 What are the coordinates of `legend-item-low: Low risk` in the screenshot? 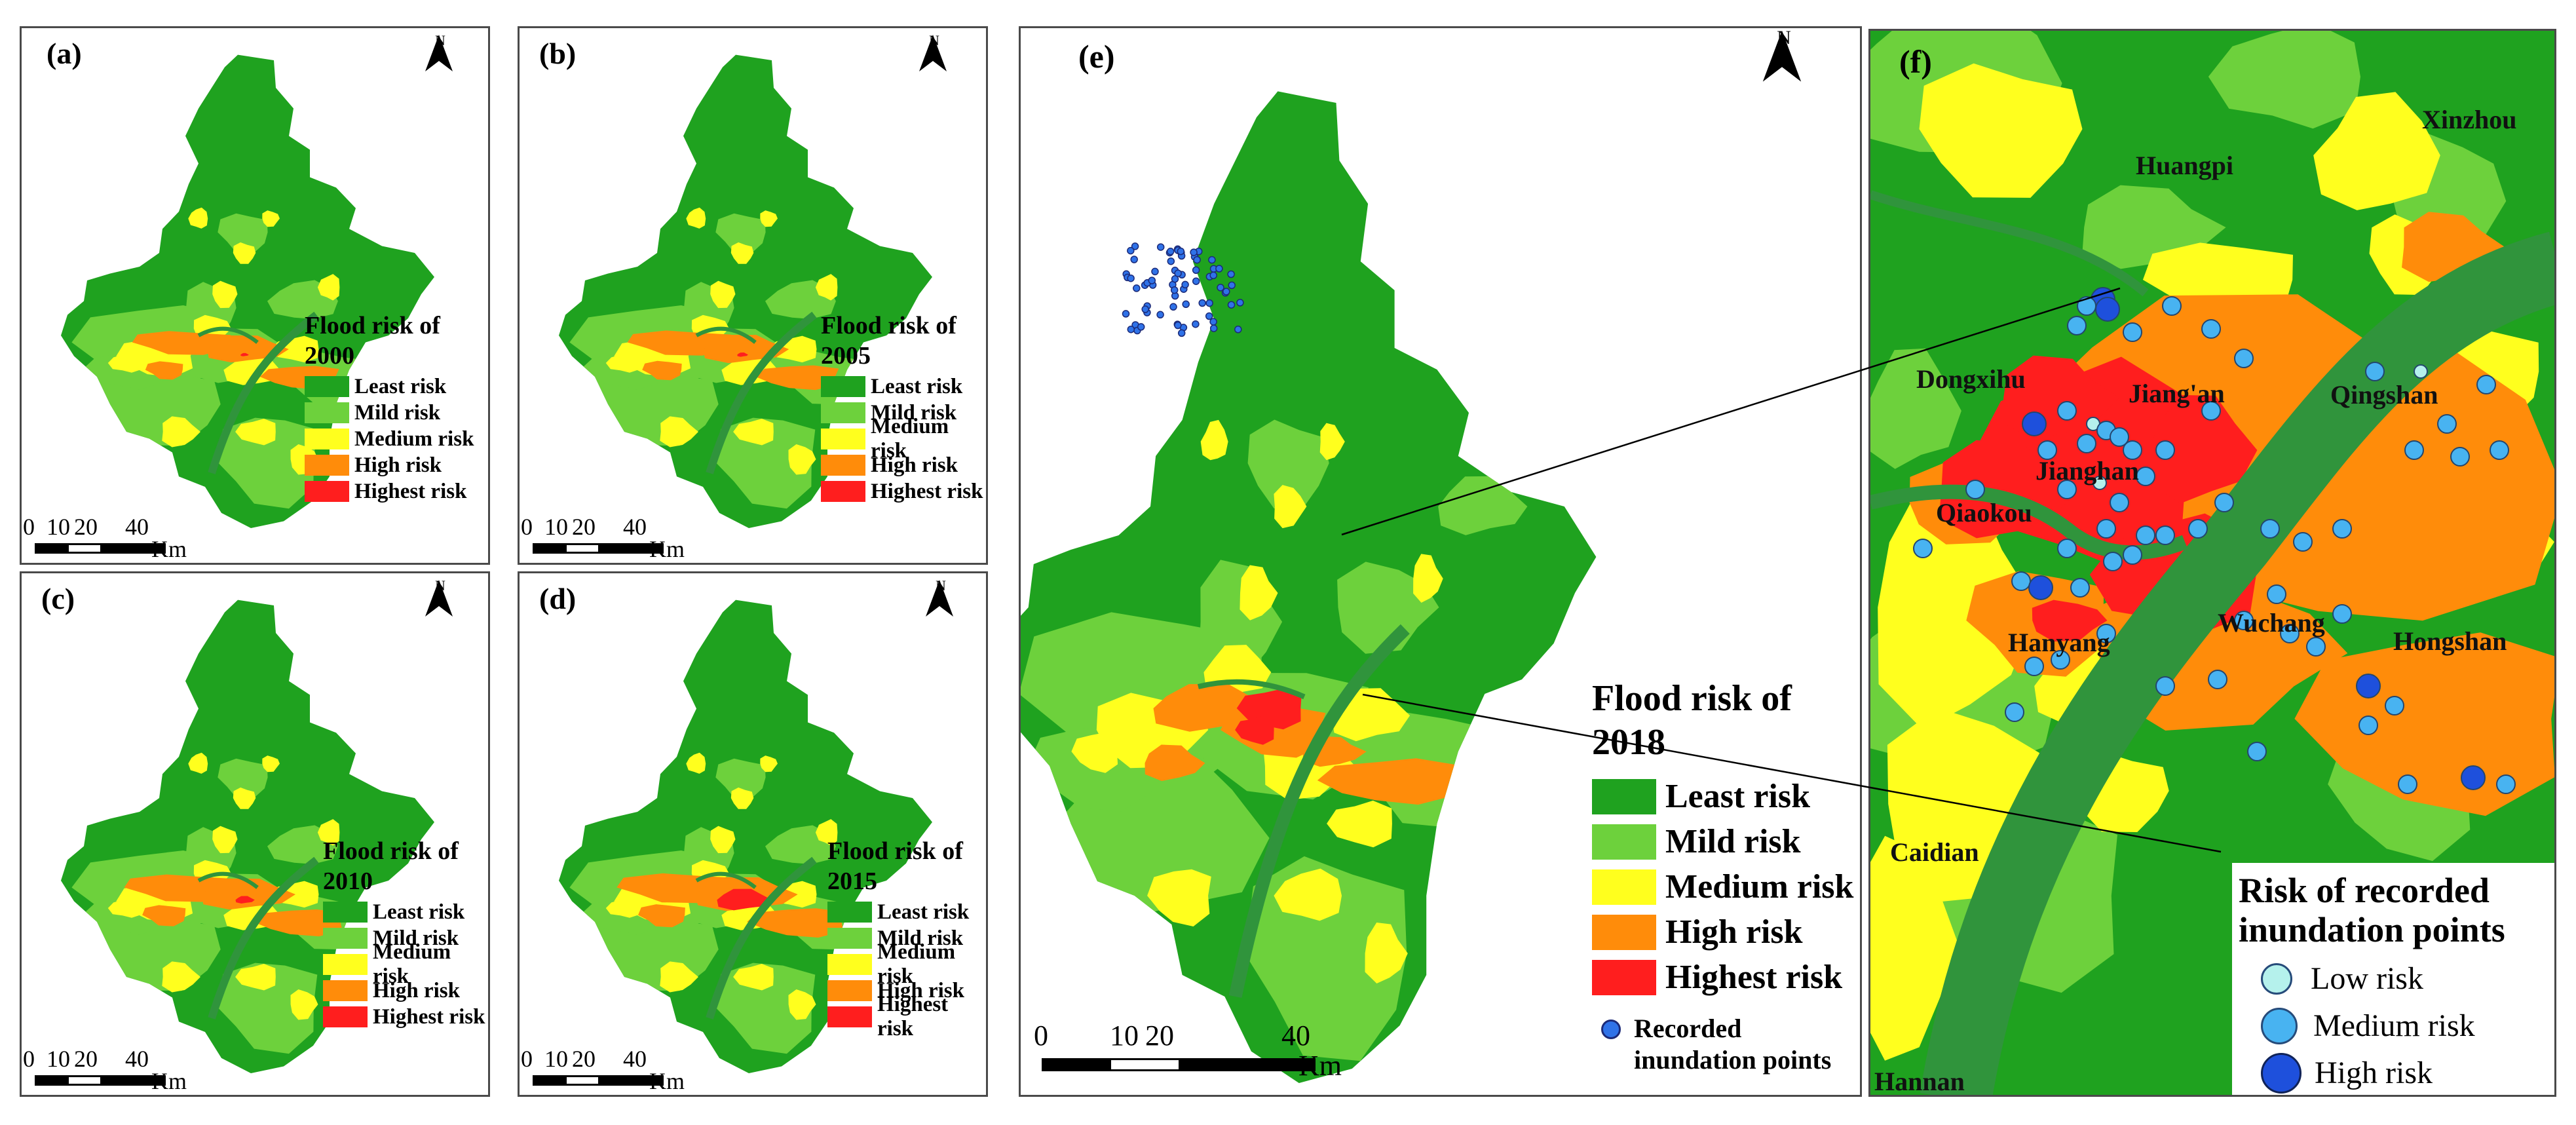 It's located at (2407, 978).